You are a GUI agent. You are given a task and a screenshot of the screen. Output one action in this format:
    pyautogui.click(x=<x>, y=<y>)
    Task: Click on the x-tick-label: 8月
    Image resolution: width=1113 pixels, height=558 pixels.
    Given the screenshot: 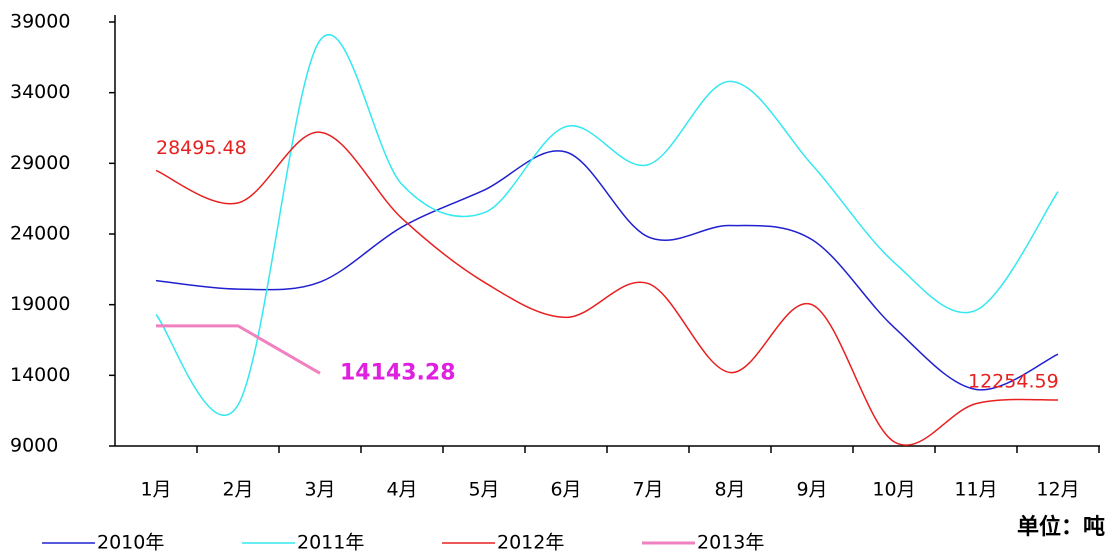 What is the action you would take?
    pyautogui.click(x=729, y=490)
    